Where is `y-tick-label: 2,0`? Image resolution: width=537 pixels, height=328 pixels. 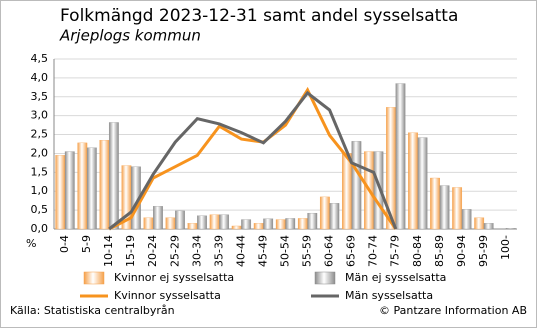
y-tick-label: 2,0 is located at coordinates (40, 152).